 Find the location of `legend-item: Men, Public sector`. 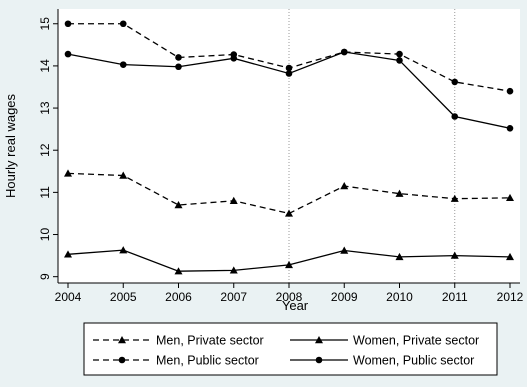

legend-item: Men, Public sector is located at coordinates (176, 361).